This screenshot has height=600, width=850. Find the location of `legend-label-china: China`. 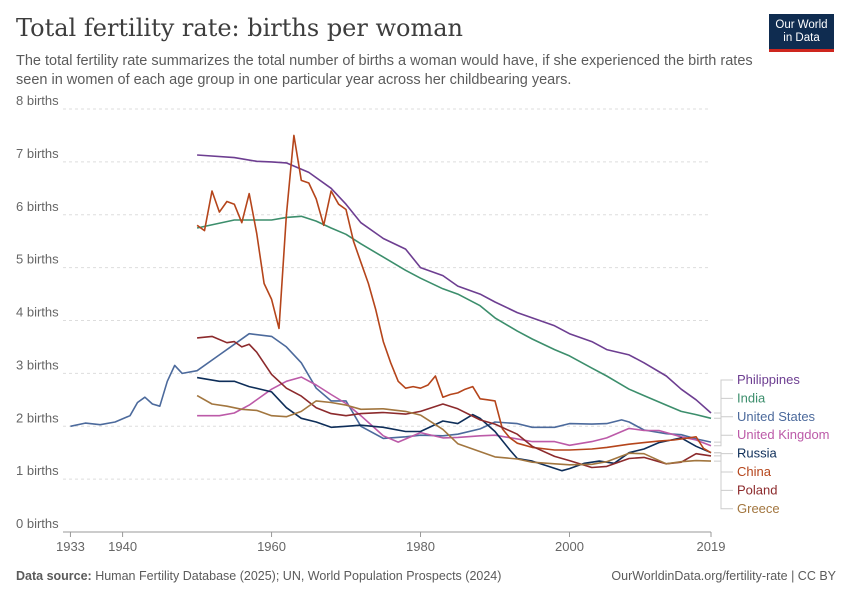

legend-label-china: China is located at coordinates (754, 471).